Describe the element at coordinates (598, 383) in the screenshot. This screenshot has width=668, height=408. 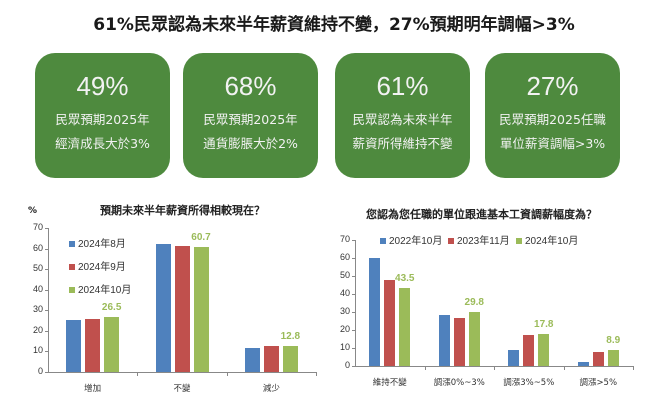
I see `x-category-label: 調漲>5%` at that location.